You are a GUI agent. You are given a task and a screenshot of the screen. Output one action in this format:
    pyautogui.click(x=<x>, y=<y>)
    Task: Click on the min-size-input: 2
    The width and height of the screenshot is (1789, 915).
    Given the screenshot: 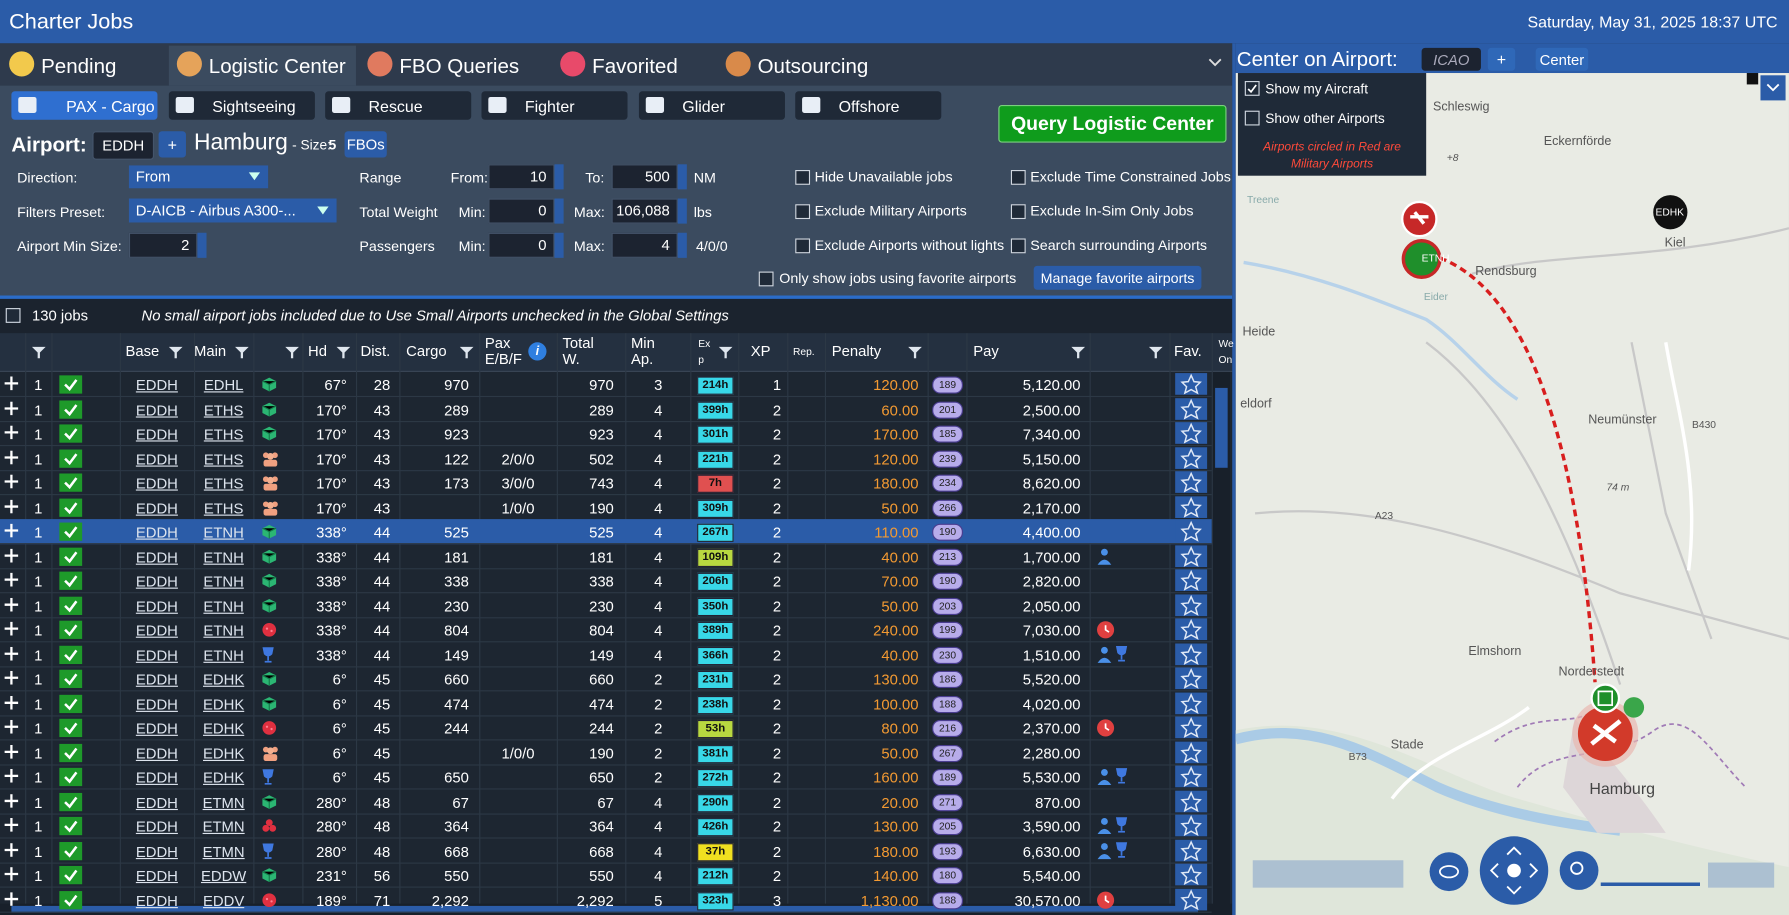 What is the action you would take?
    pyautogui.click(x=163, y=245)
    